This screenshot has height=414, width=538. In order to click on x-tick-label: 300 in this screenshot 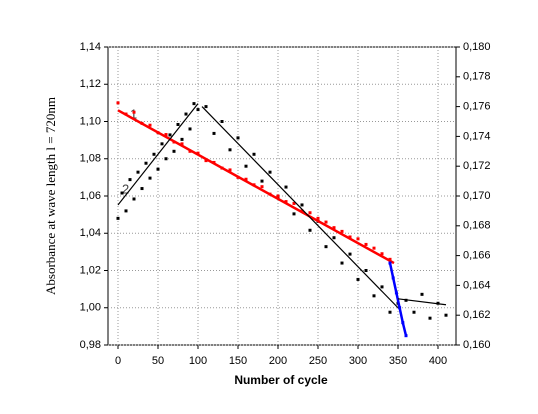, I will do `click(358, 361)`.